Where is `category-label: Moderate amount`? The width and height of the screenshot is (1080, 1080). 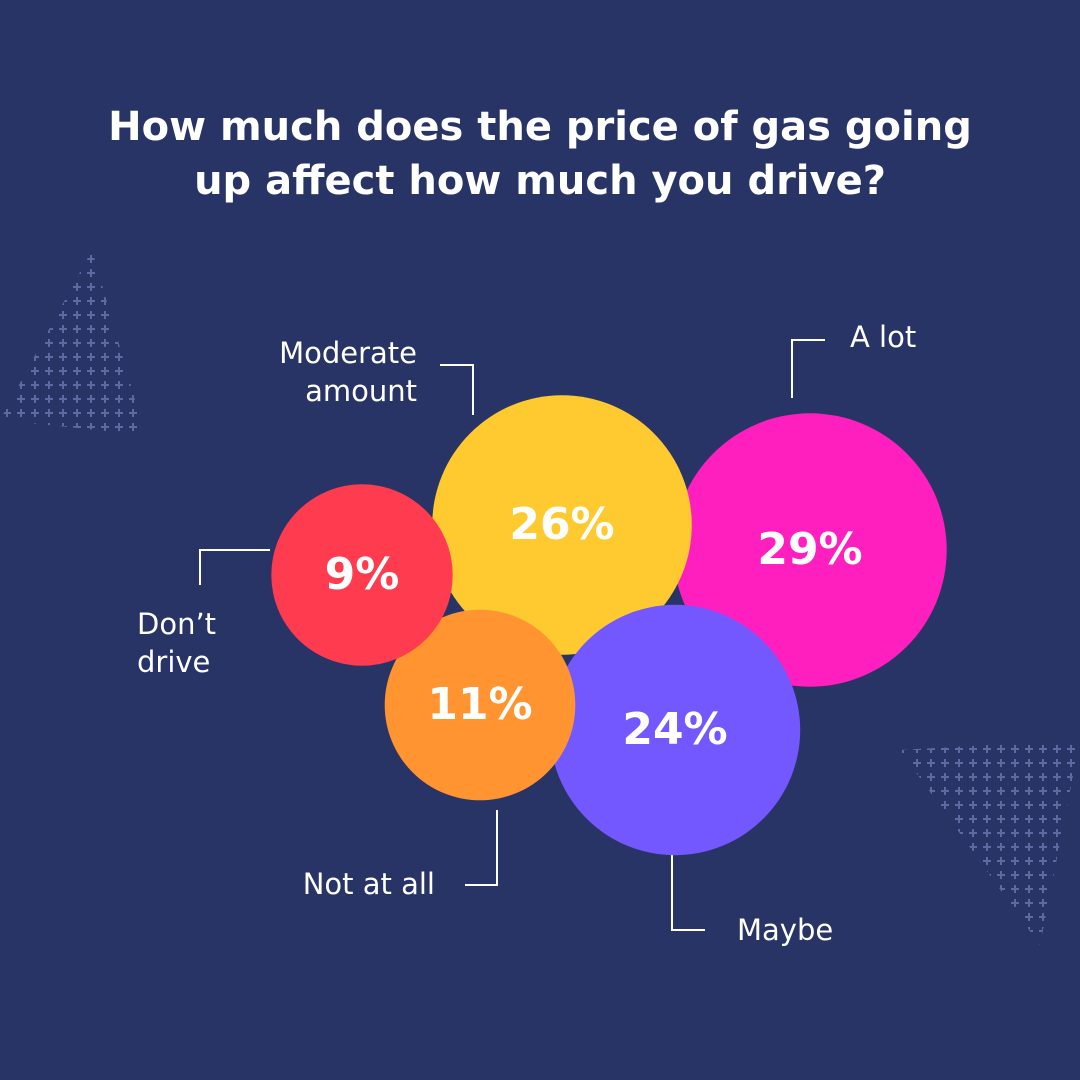
category-label: Moderate amount is located at coordinates (348, 372).